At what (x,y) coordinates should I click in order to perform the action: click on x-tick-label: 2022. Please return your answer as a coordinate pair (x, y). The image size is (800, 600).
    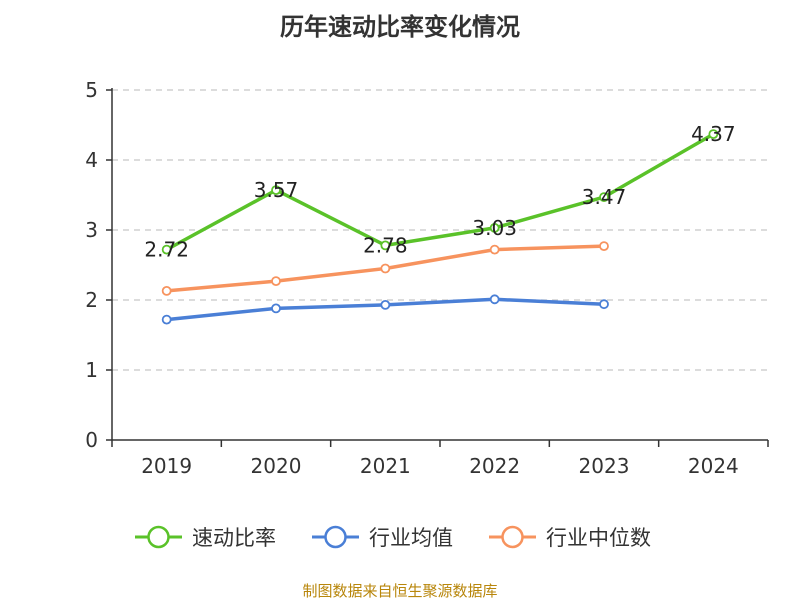
    Looking at the image, I should click on (494, 466).